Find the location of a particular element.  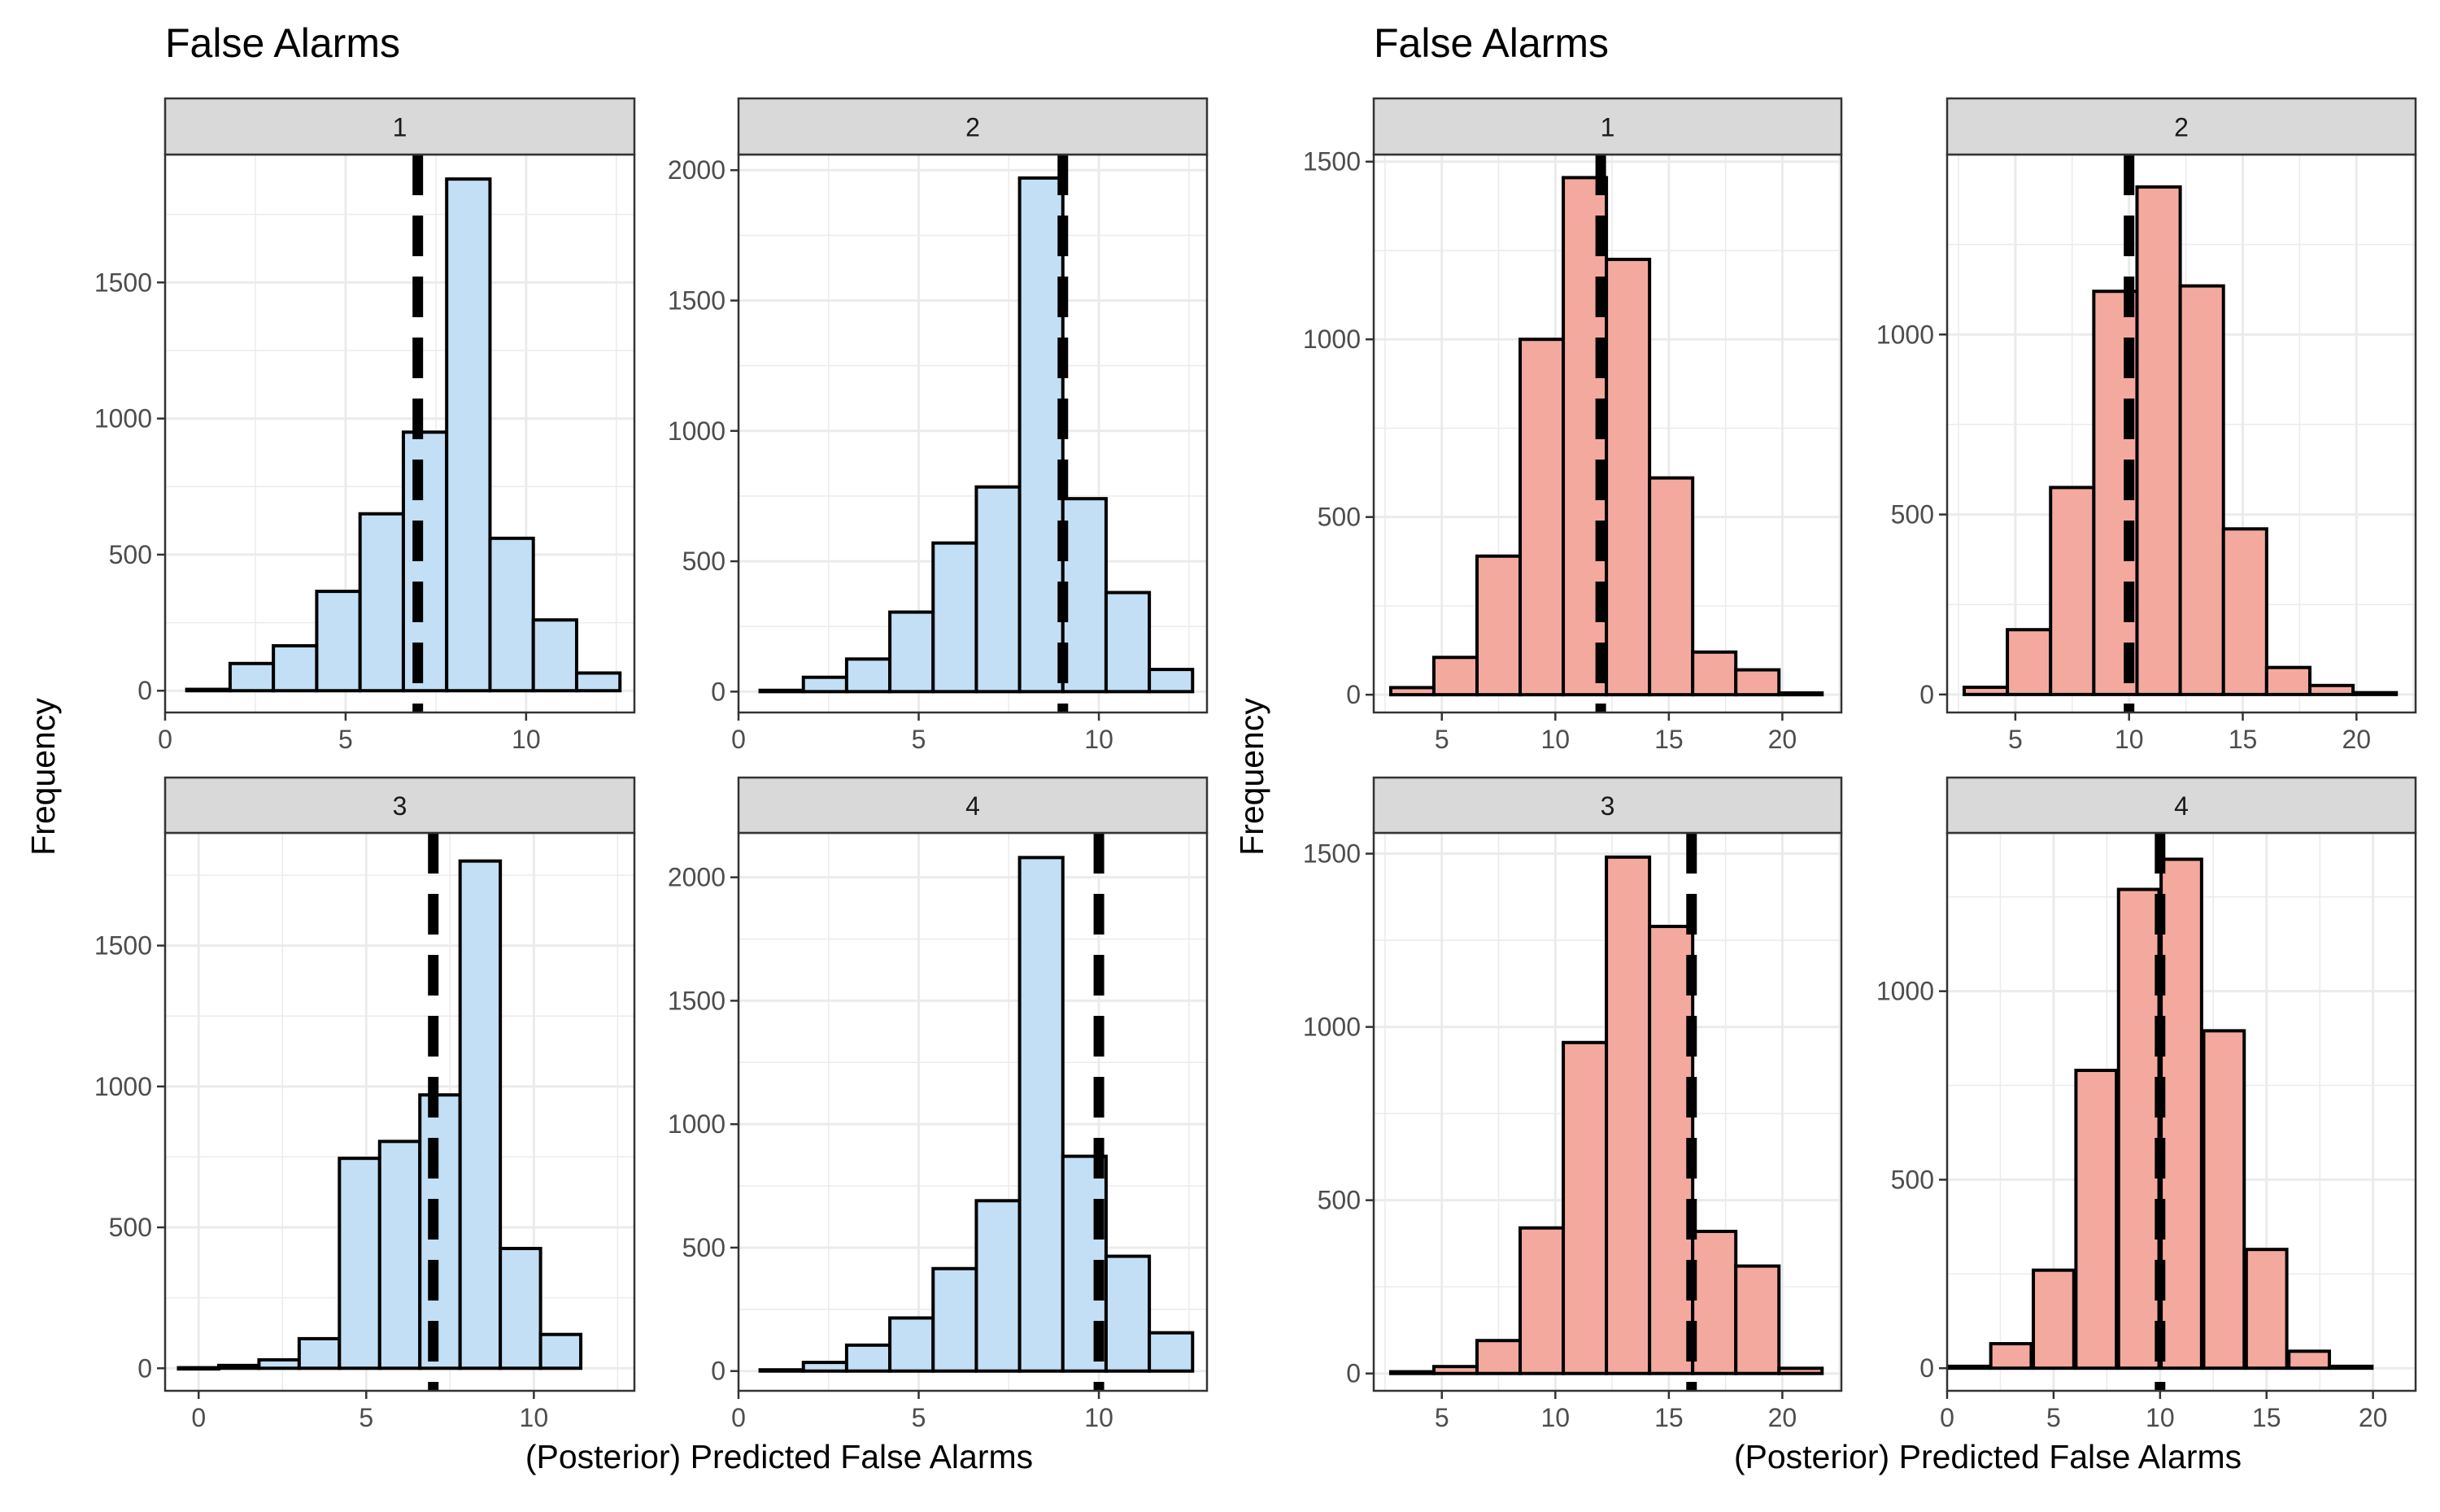

facet-strip-label: 3 is located at coordinates (1608, 806).